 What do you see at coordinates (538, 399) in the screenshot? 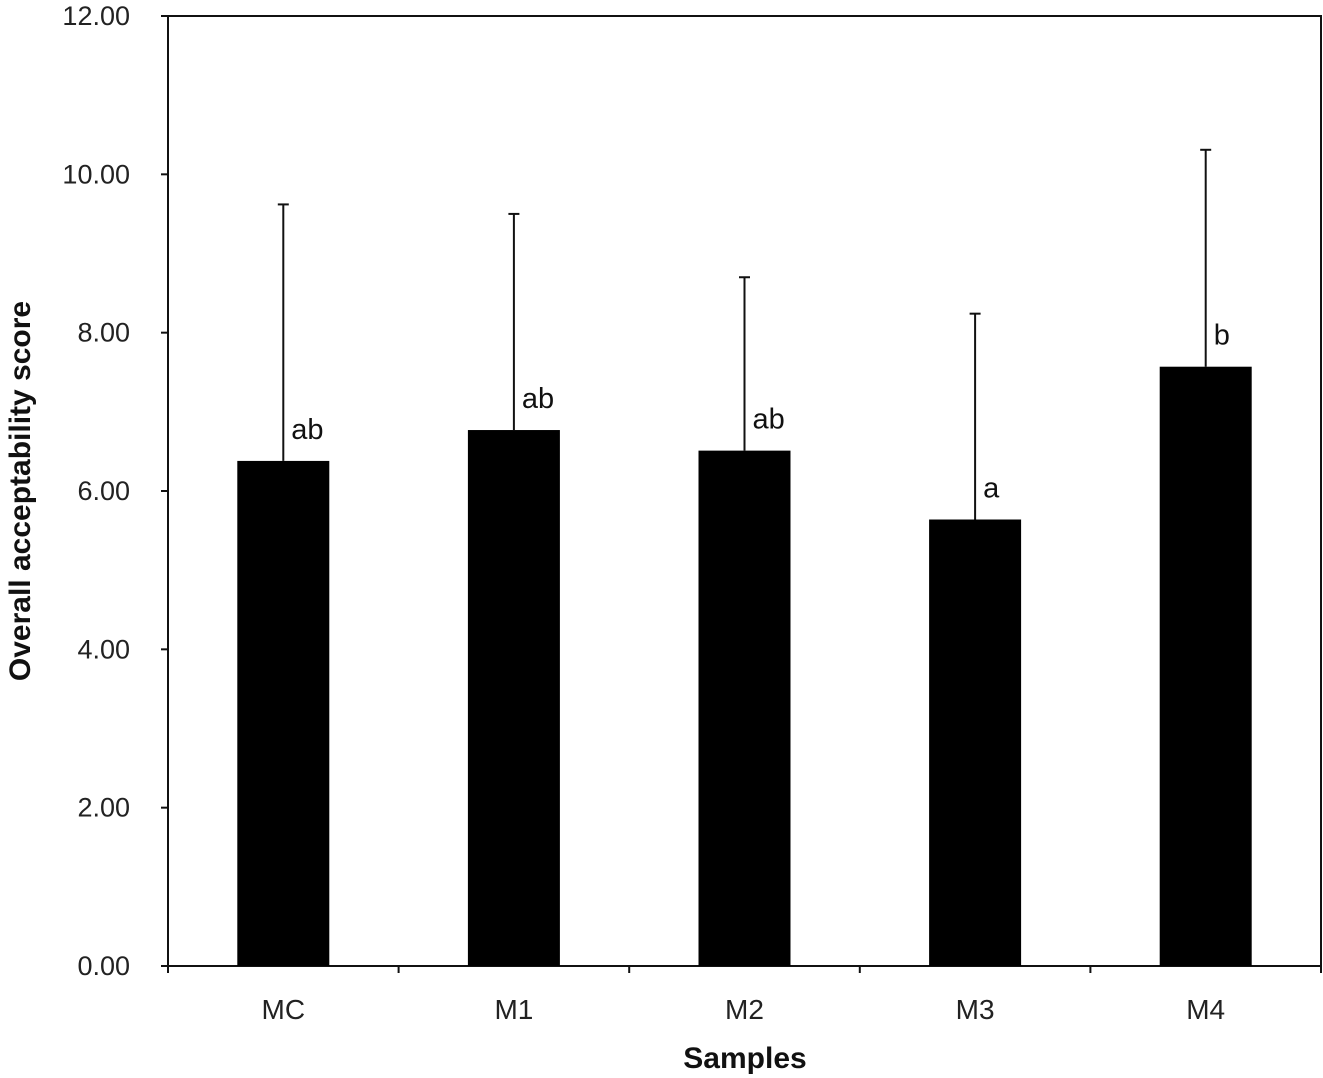
I see `significance-label-m1: ab` at bounding box center [538, 399].